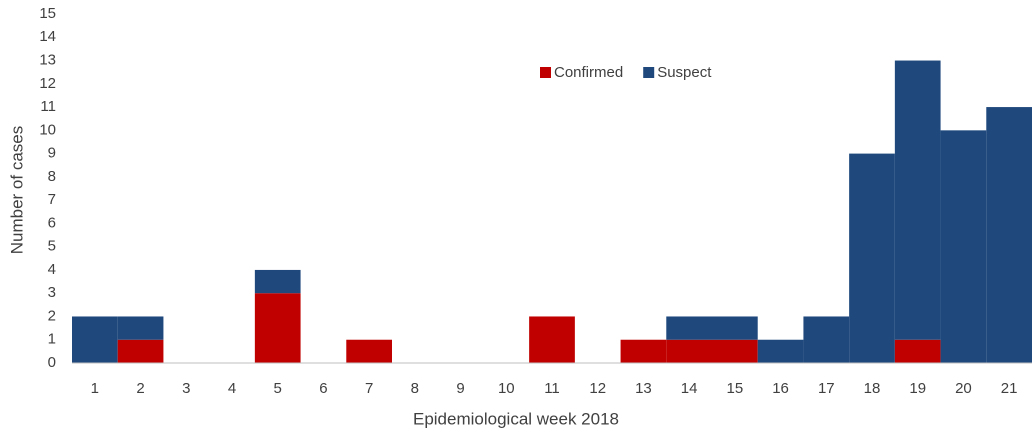 This screenshot has width=1032, height=435. I want to click on x-tick-label: 4, so click(232, 388).